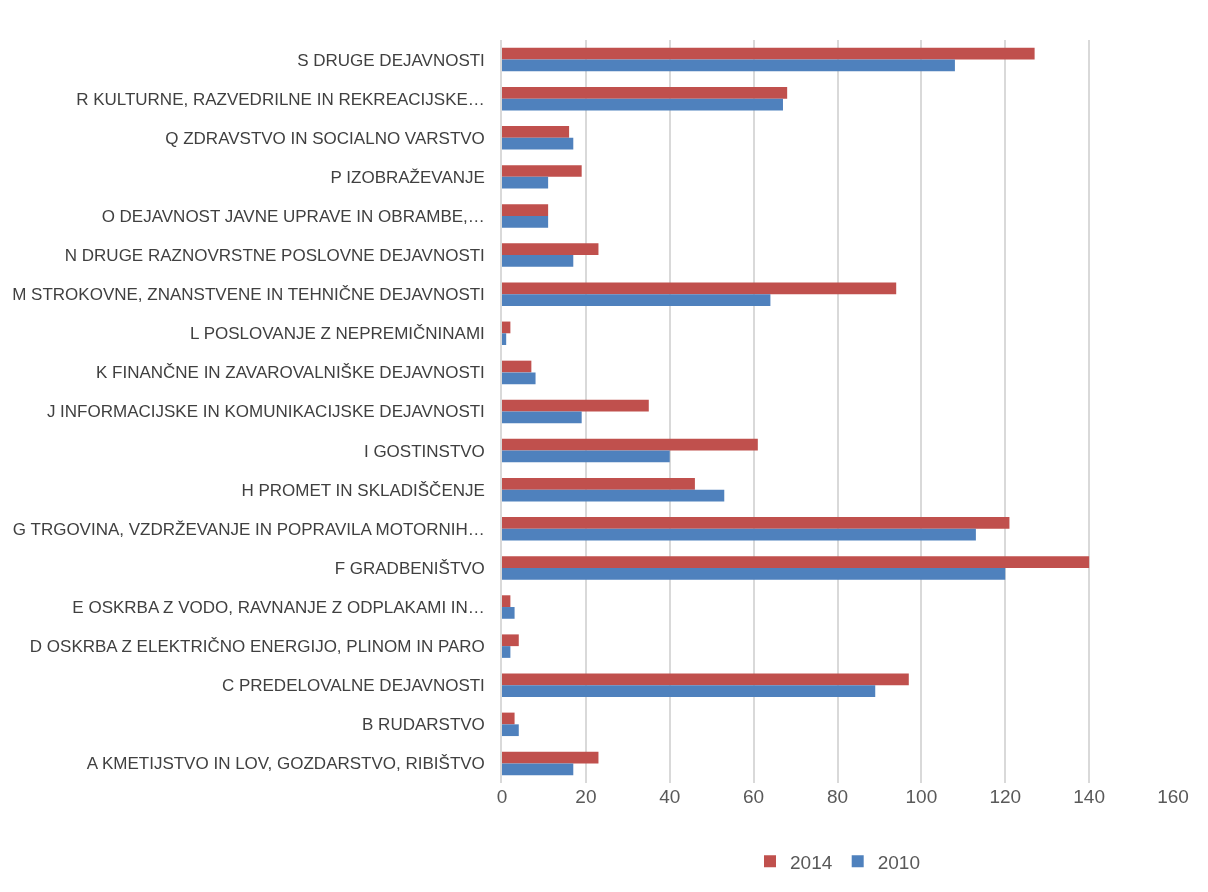 The image size is (1208, 892). I want to click on x-tick-label: 120, so click(1005, 796).